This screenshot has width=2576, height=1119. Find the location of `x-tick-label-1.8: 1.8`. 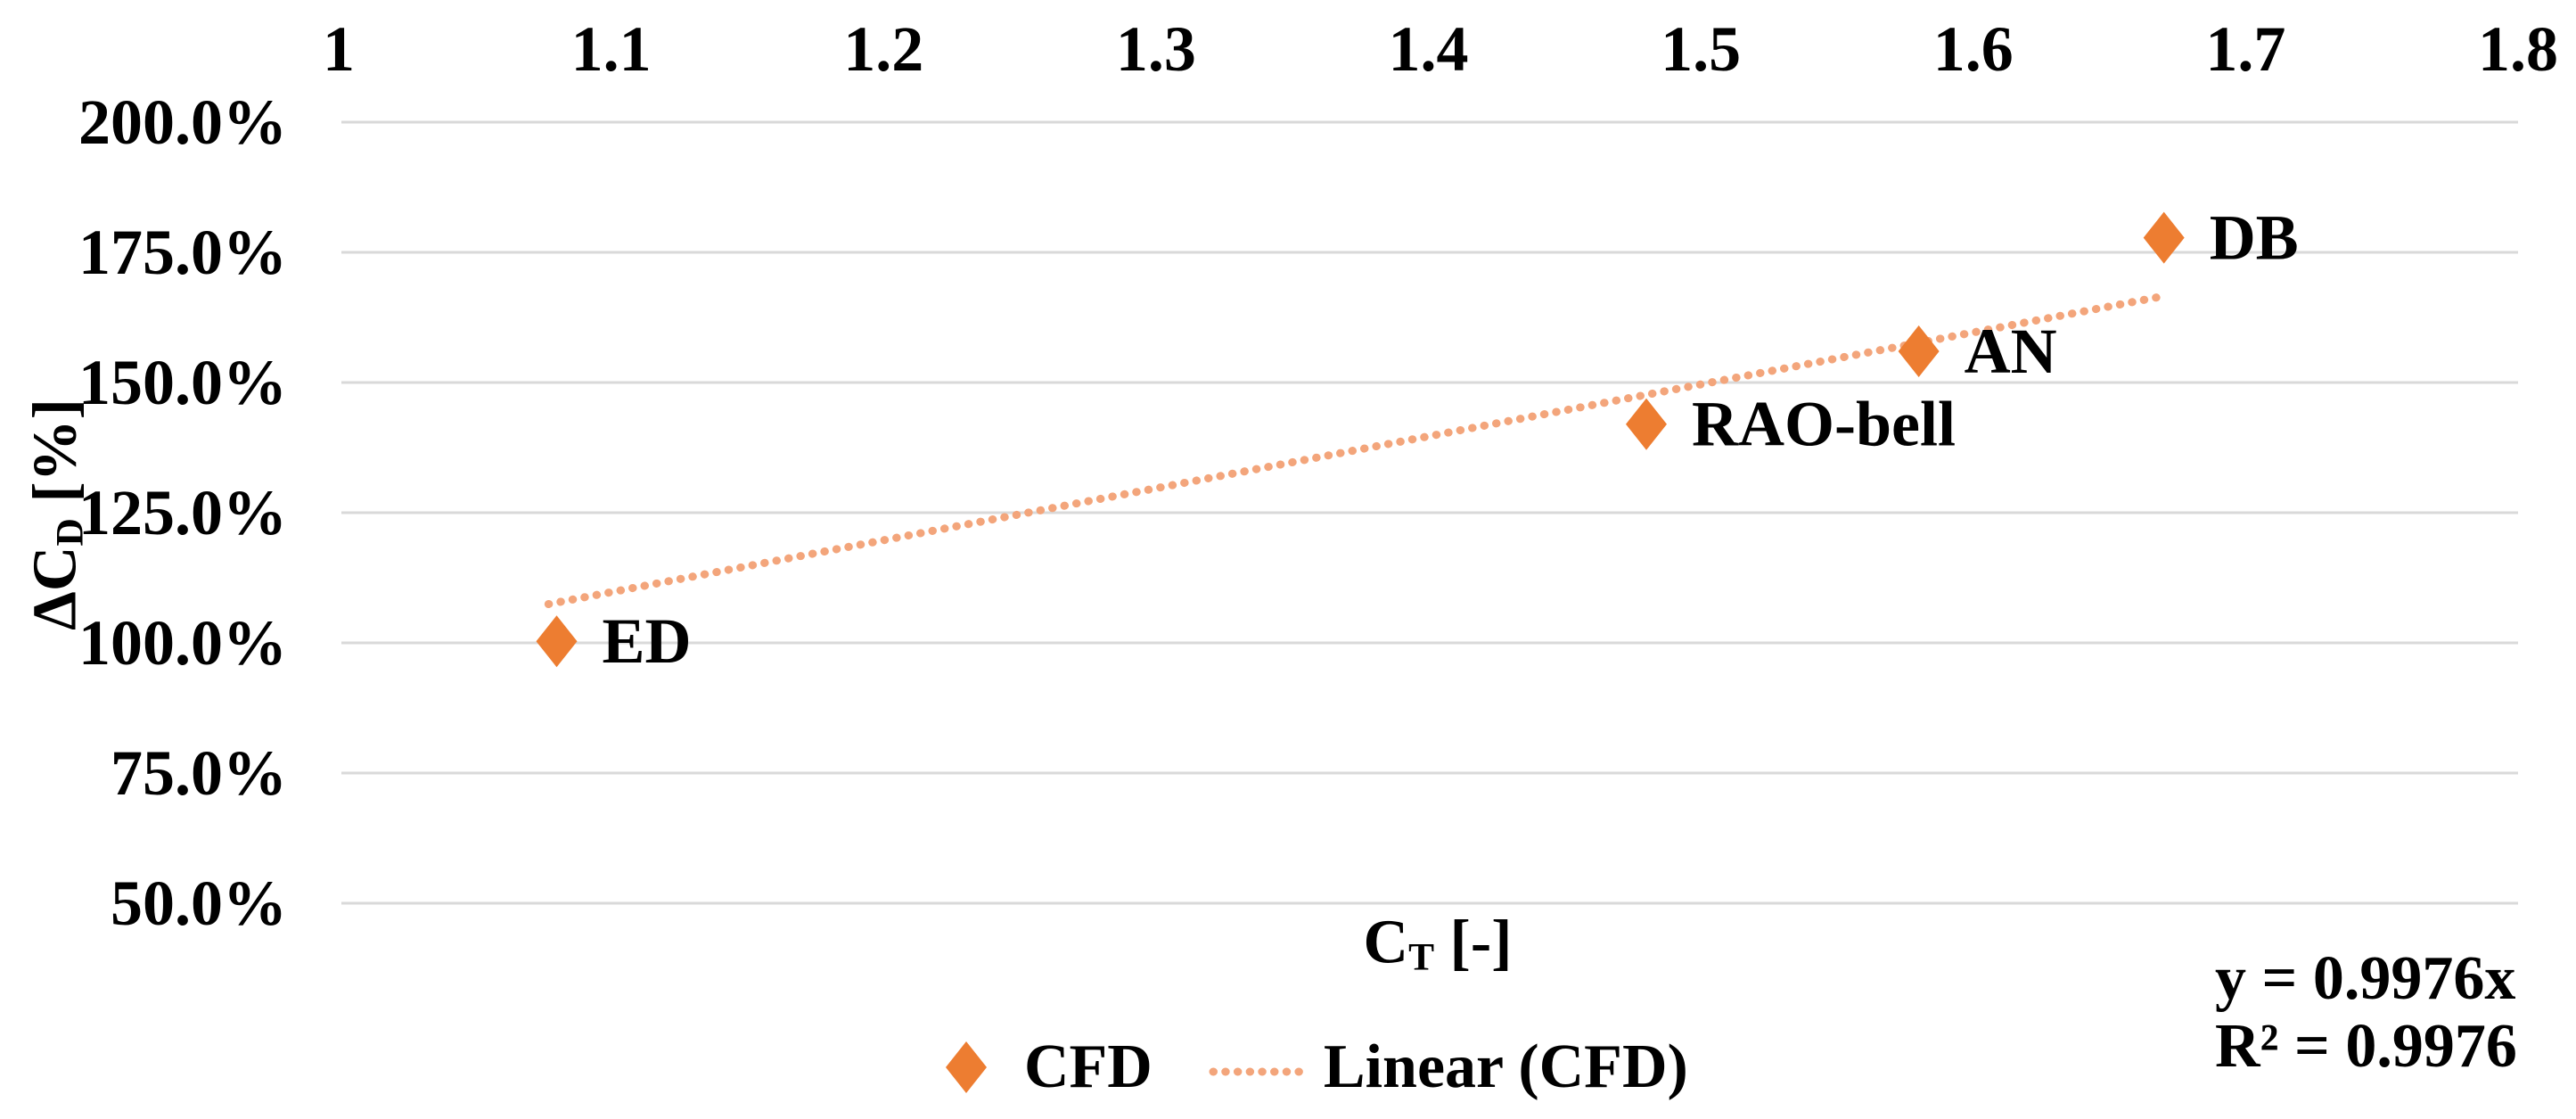

x-tick-label-1.8: 1.8 is located at coordinates (2518, 49).